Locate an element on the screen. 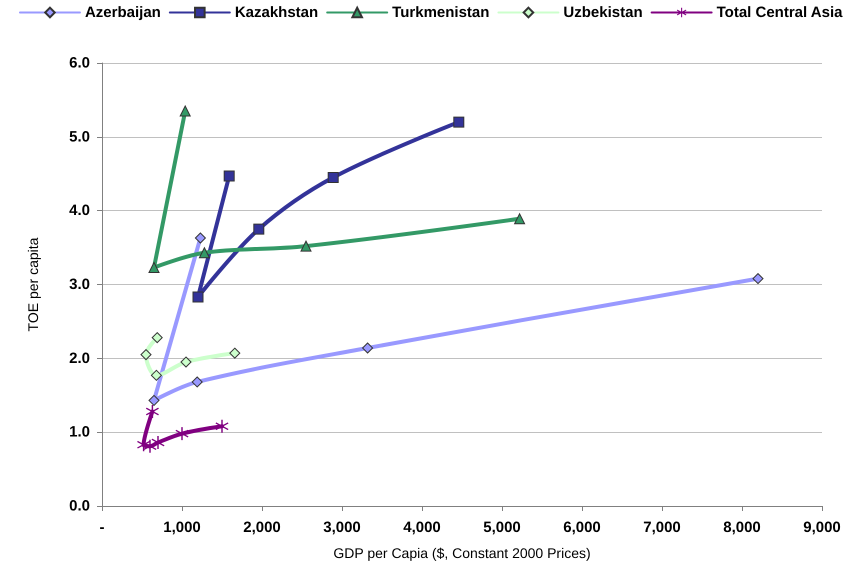  y-tick-label: 6.0 is located at coordinates (79, 63).